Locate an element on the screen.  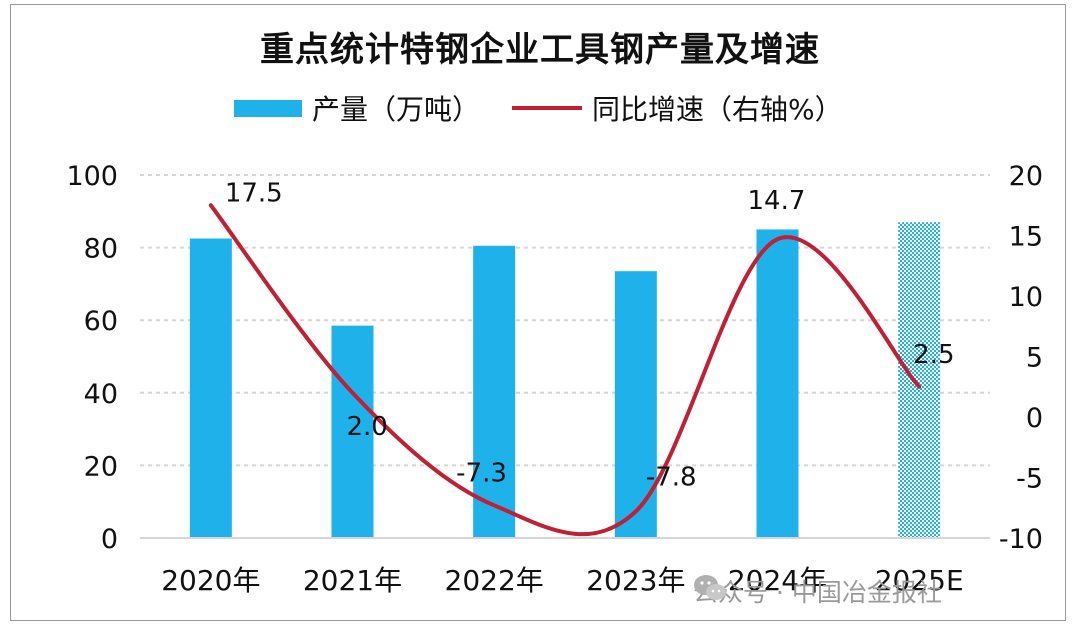
y-right-tick-label: 10 is located at coordinates (1026, 297).